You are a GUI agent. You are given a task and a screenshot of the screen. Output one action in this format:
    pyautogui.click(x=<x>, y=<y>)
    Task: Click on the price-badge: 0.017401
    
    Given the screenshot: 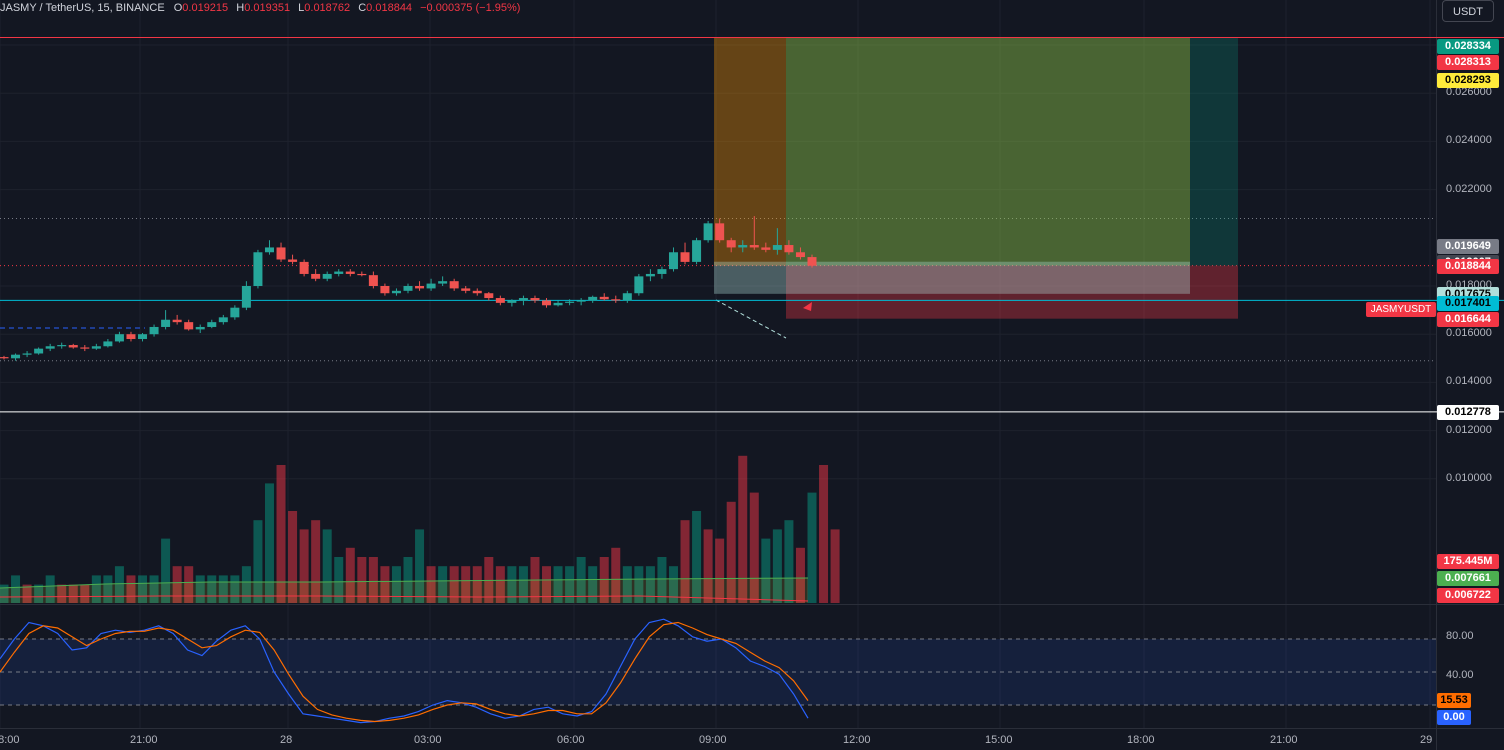 What is the action you would take?
    pyautogui.click(x=1468, y=304)
    